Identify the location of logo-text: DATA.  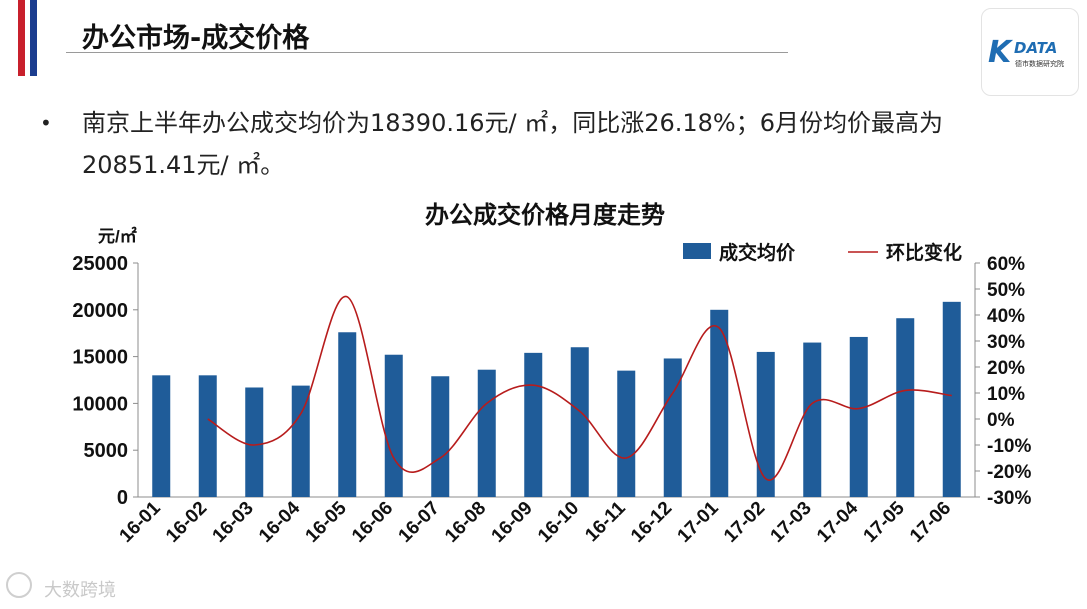
(1036, 48).